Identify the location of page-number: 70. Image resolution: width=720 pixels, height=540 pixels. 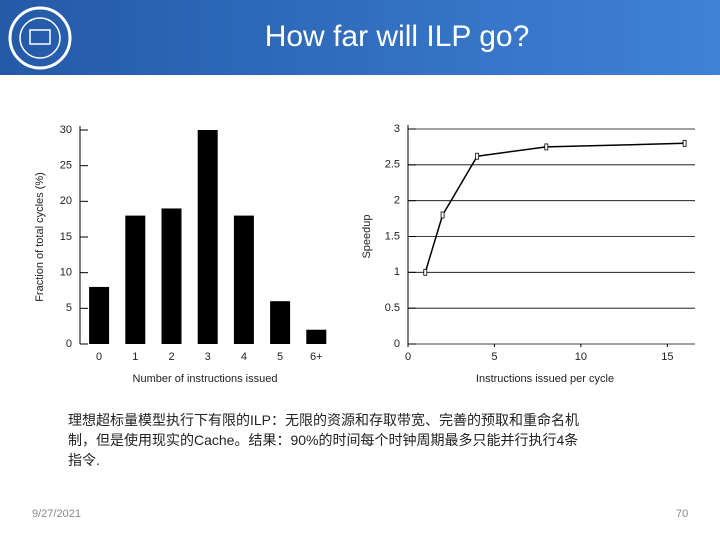
(682, 514).